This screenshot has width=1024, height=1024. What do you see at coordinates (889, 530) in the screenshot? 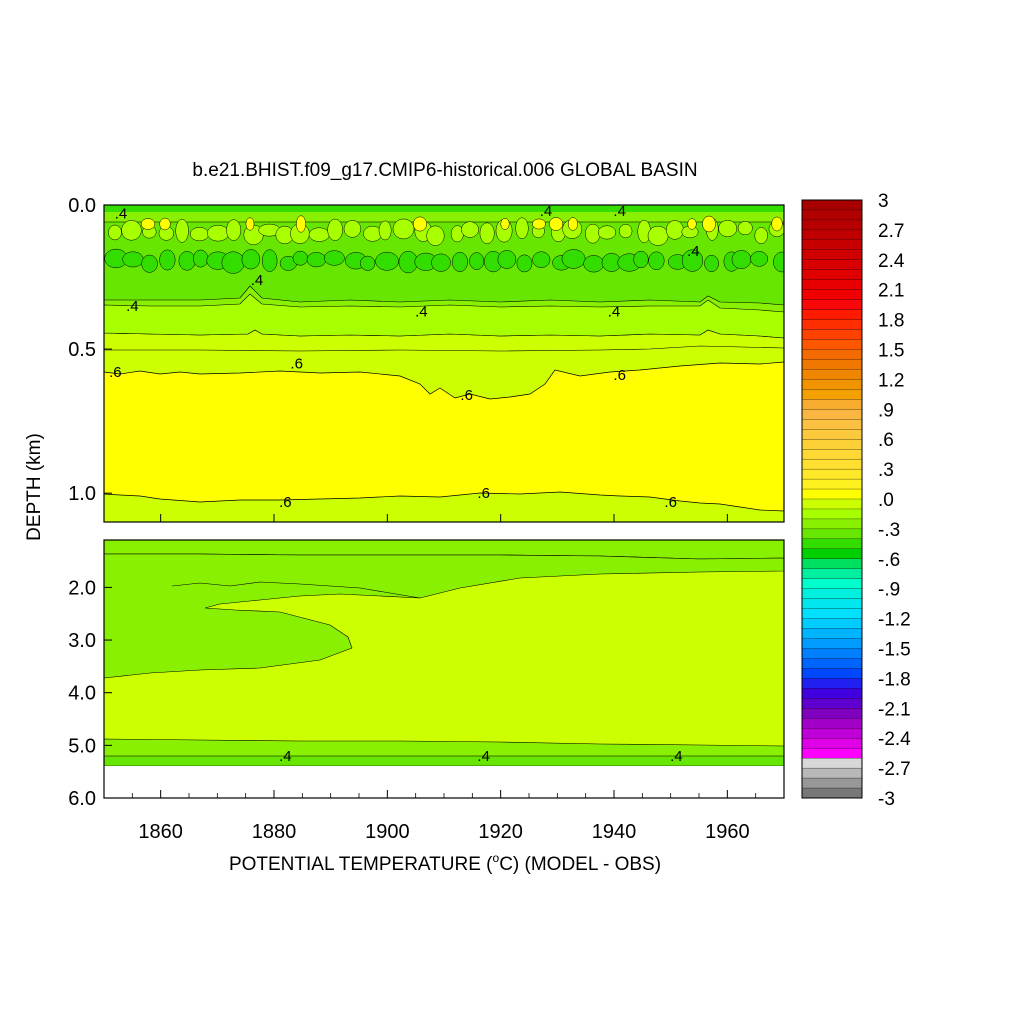
I see `colorbar-label: -.3` at bounding box center [889, 530].